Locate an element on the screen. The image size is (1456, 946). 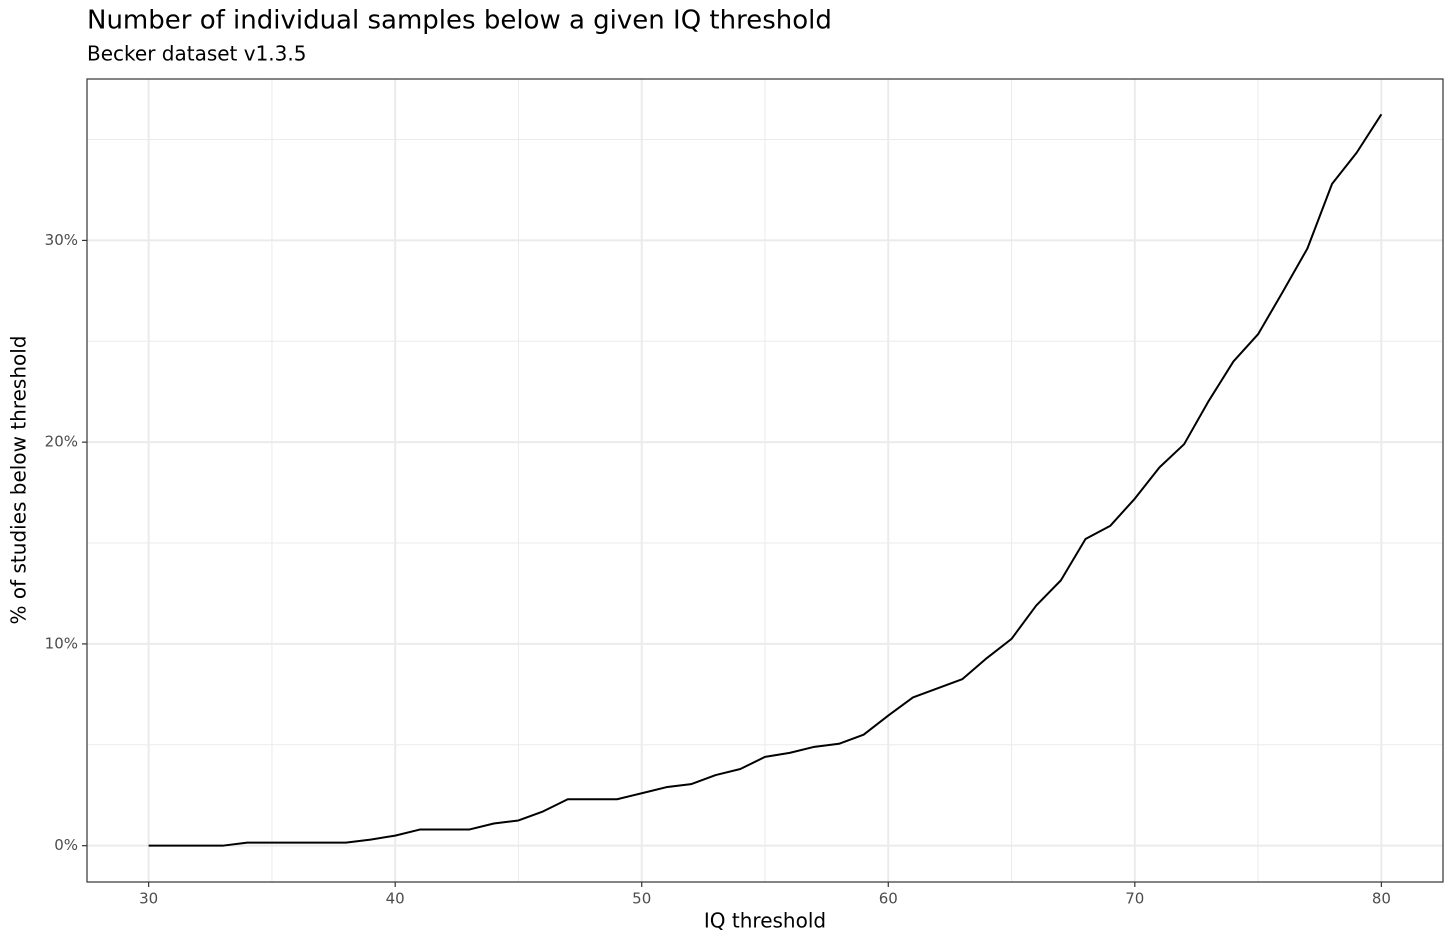
y-tick-label: 0% is located at coordinates (66, 845).